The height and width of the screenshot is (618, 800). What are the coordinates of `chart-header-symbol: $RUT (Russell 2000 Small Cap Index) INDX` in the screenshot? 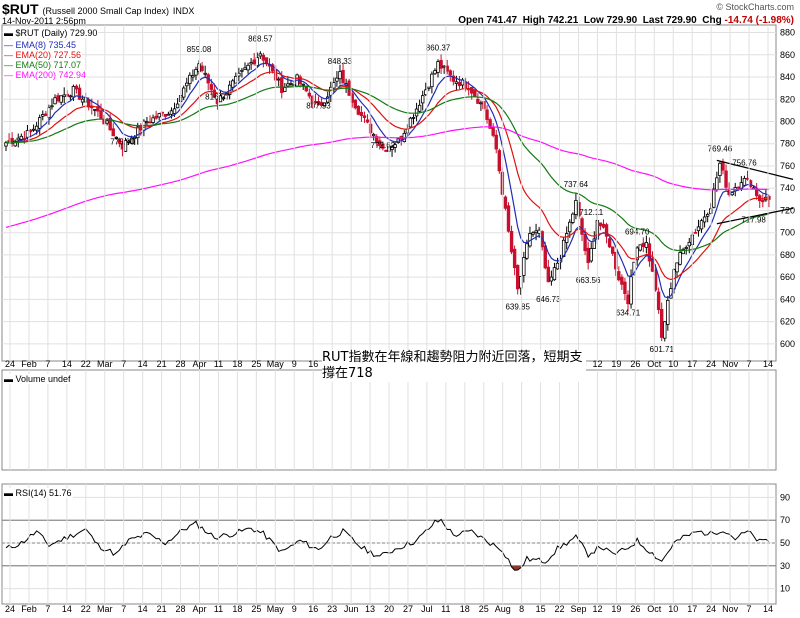 It's located at (98, 9).